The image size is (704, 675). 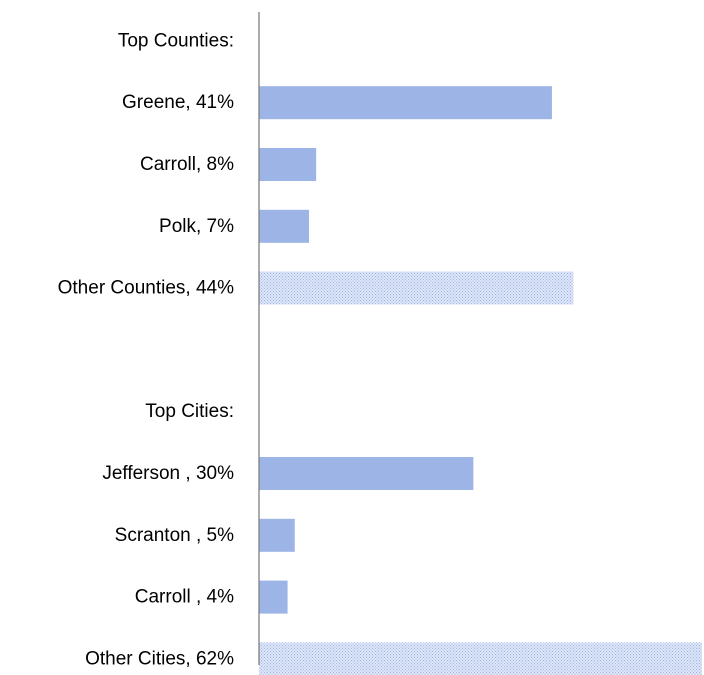 What do you see at coordinates (196, 226) in the screenshot?
I see `category-label: Polk, 7%` at bounding box center [196, 226].